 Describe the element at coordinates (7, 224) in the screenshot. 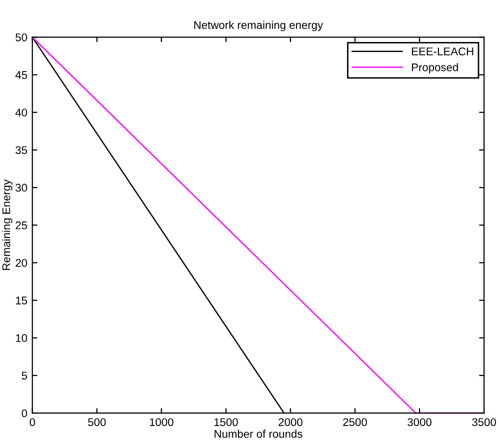

I see `y-axis-title: Remaining Energy` at that location.